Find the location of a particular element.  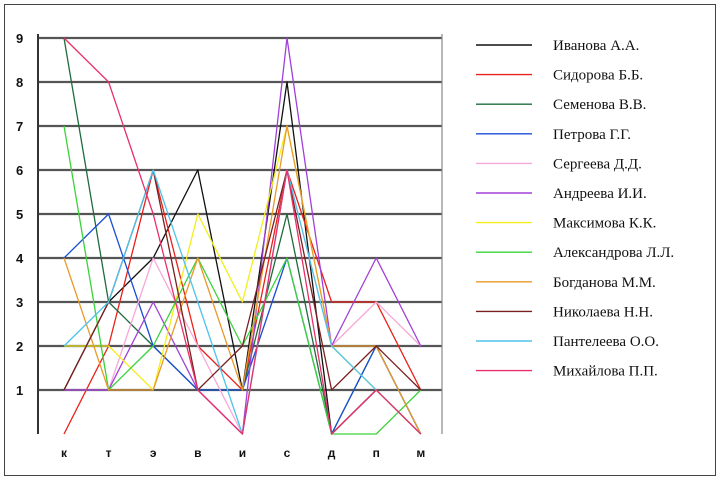

legend-label: Петрова Г.Г. is located at coordinates (592, 135).